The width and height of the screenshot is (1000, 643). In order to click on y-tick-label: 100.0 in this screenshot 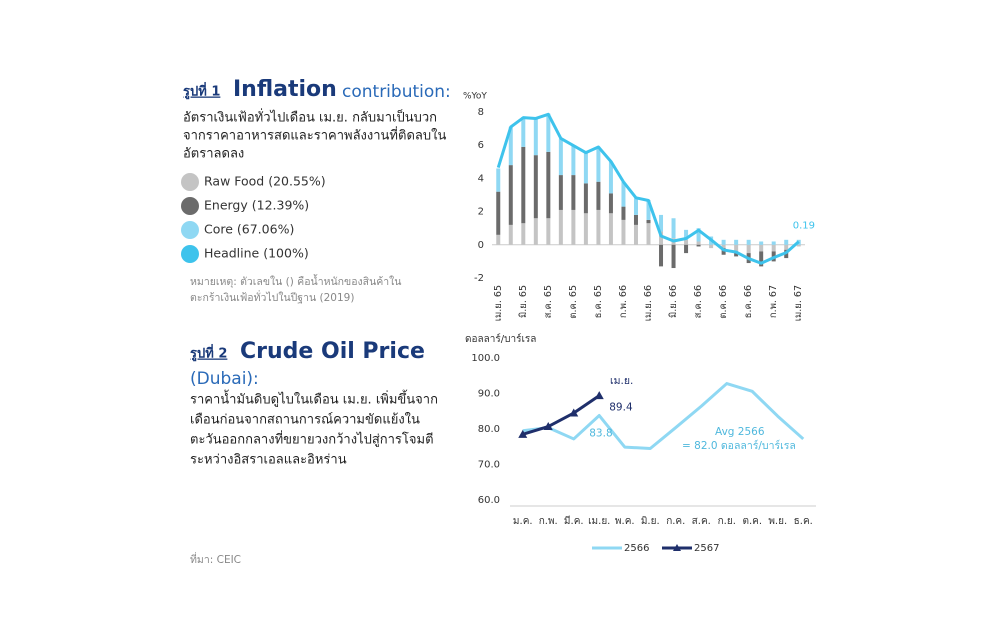, I will do `click(485, 358)`.